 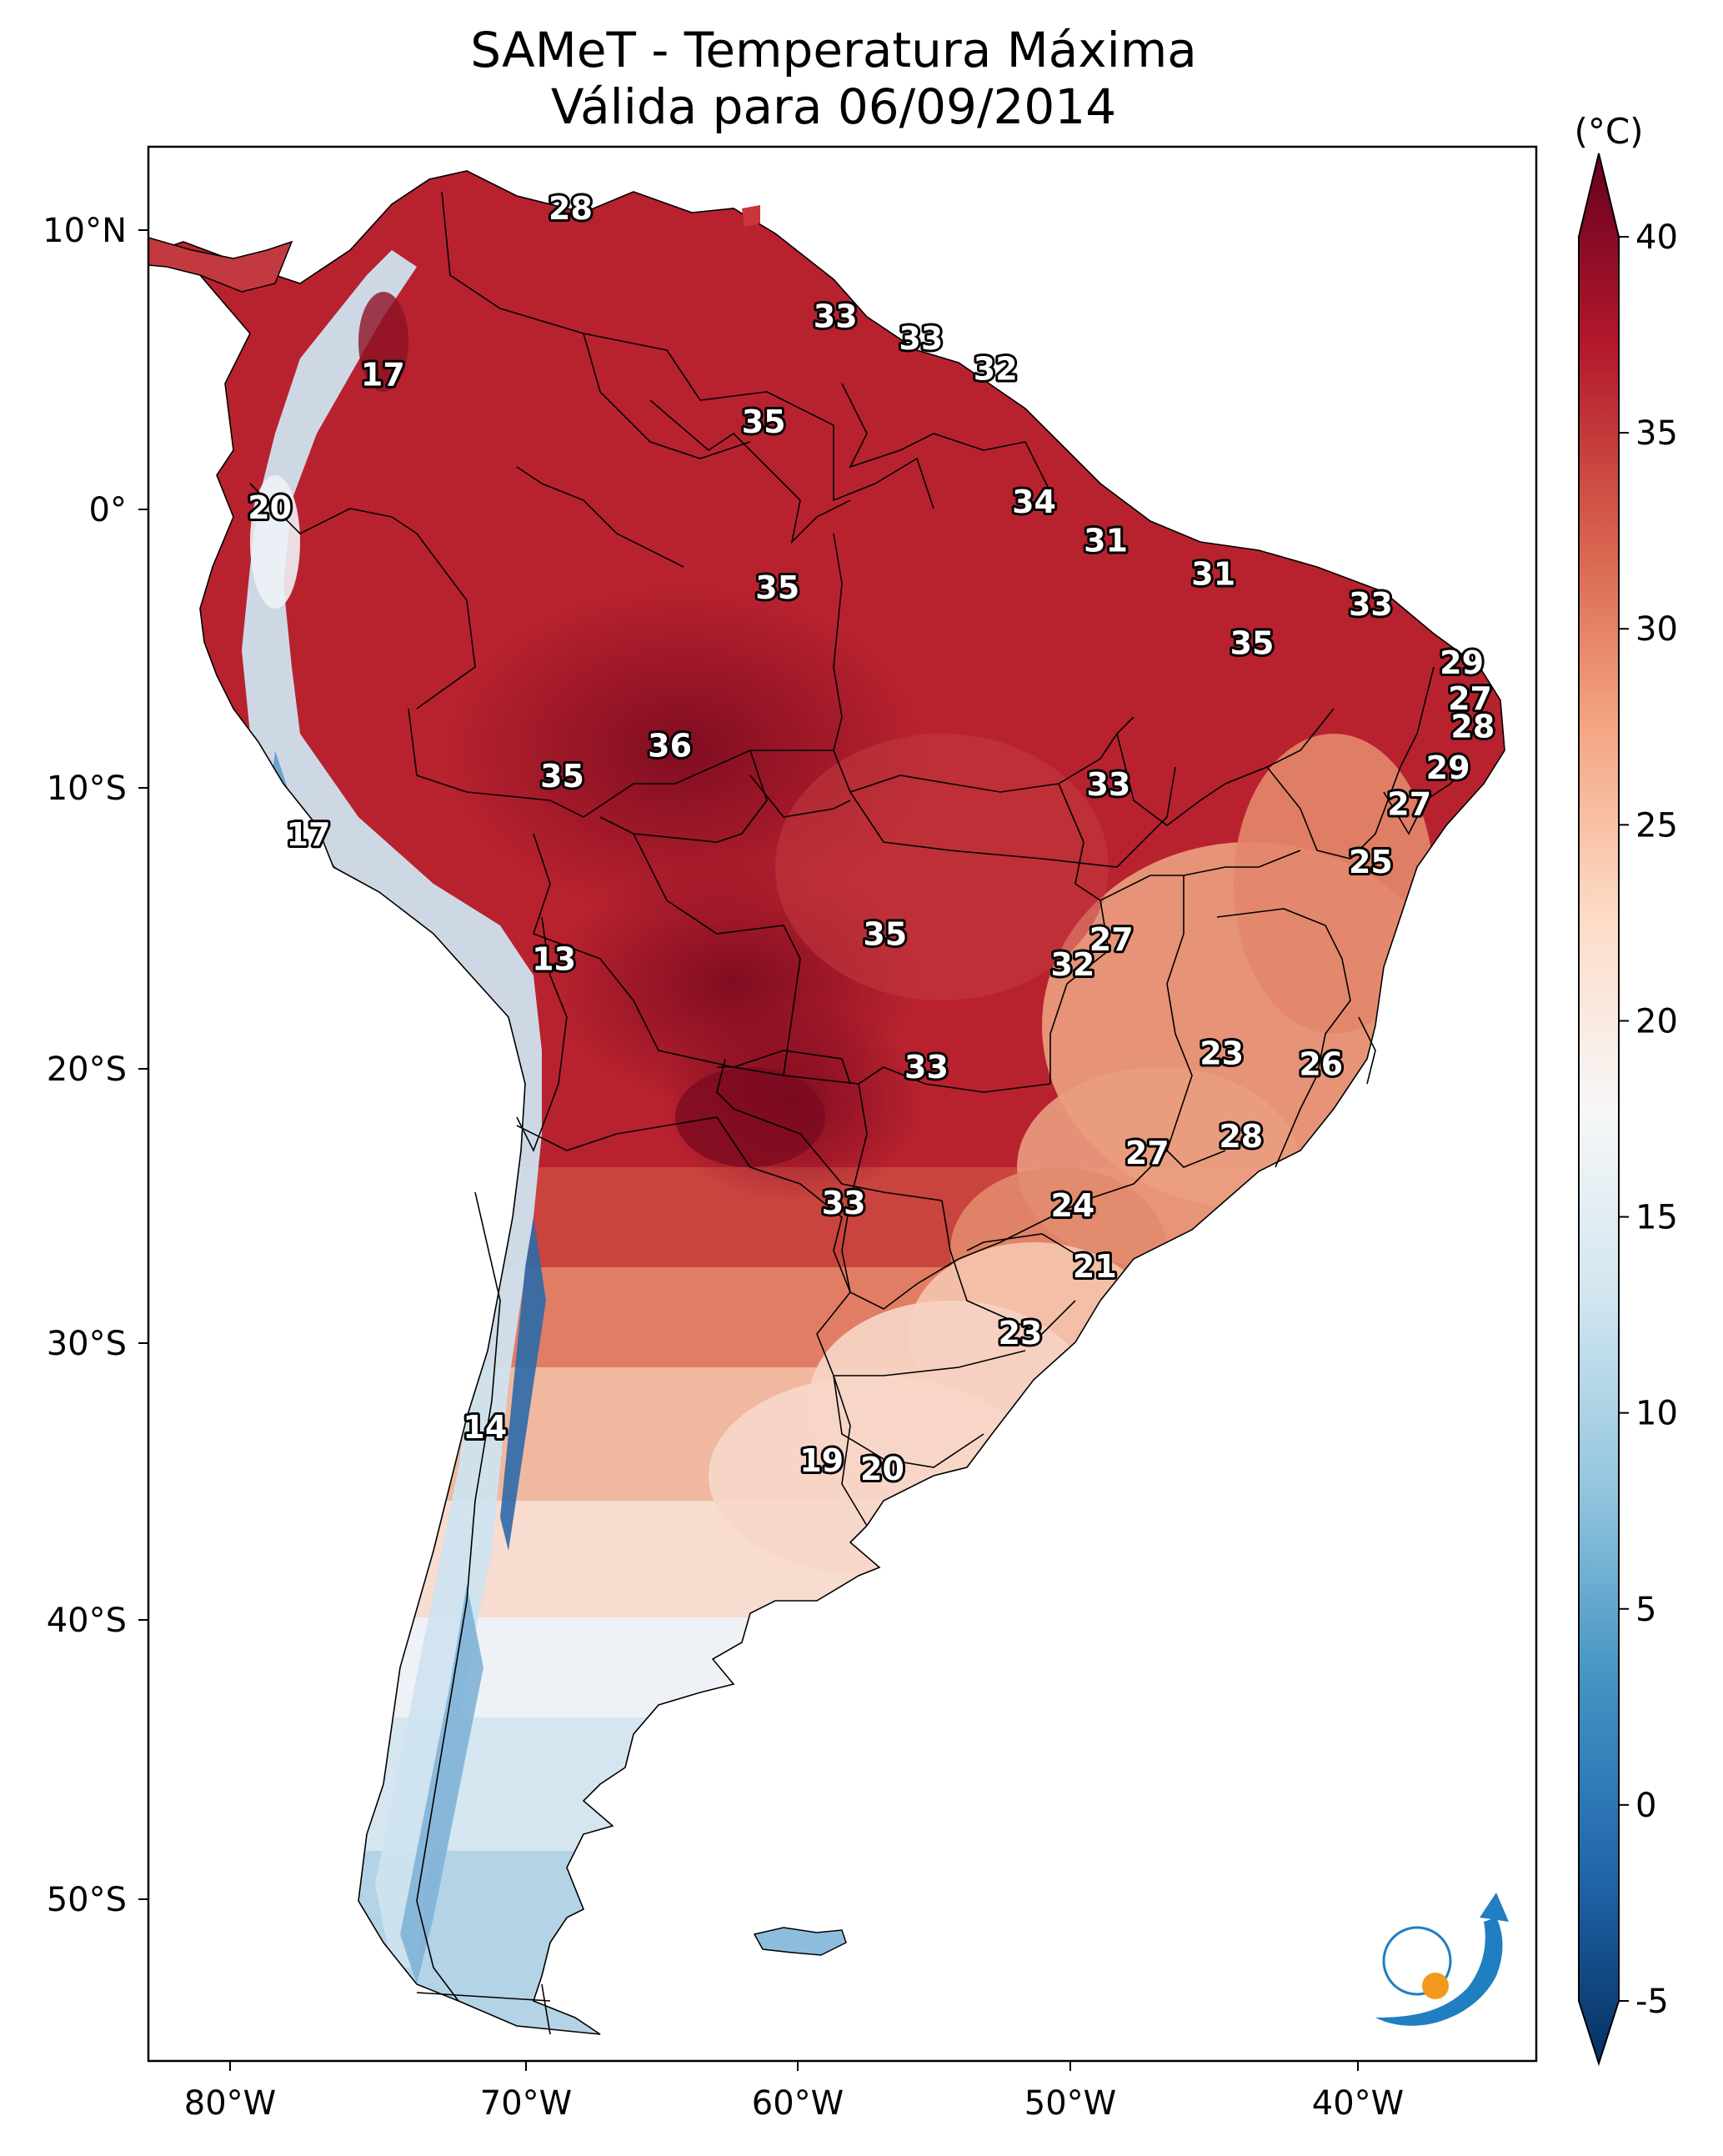 What do you see at coordinates (1599, 1110) in the screenshot?
I see `colorbar-bar` at bounding box center [1599, 1110].